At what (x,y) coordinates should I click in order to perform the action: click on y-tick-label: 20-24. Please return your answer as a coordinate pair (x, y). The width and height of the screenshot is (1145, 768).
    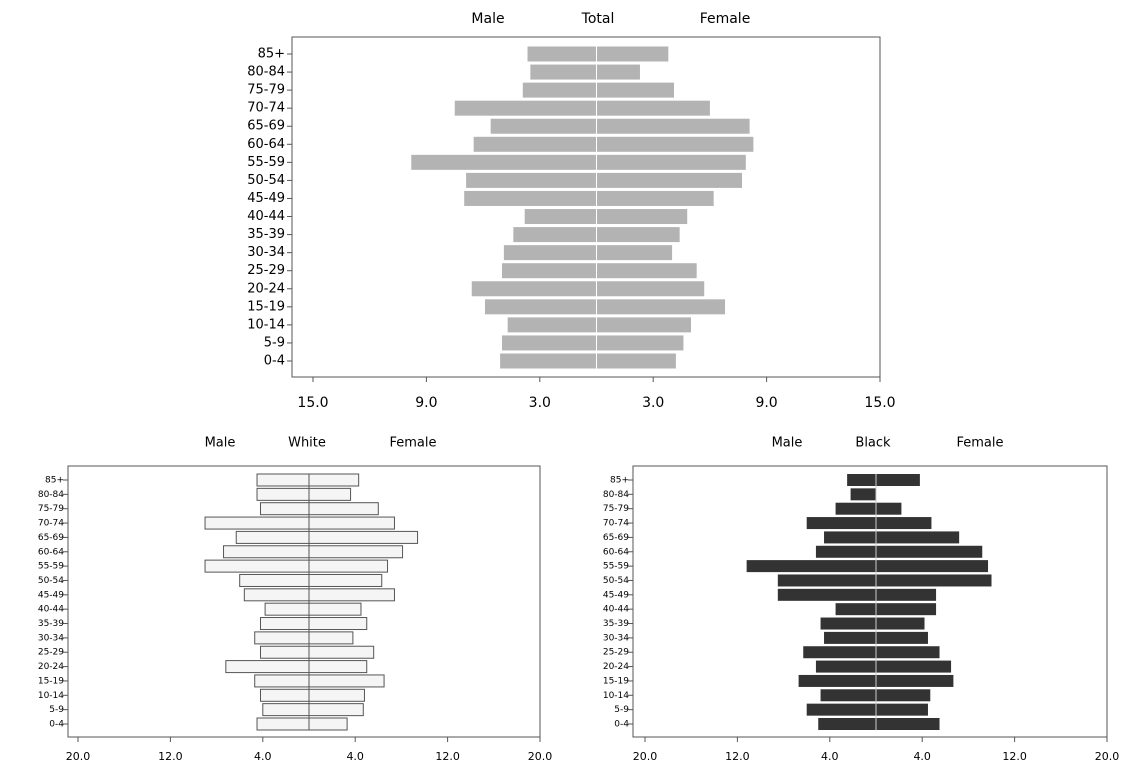
    Looking at the image, I should click on (266, 288).